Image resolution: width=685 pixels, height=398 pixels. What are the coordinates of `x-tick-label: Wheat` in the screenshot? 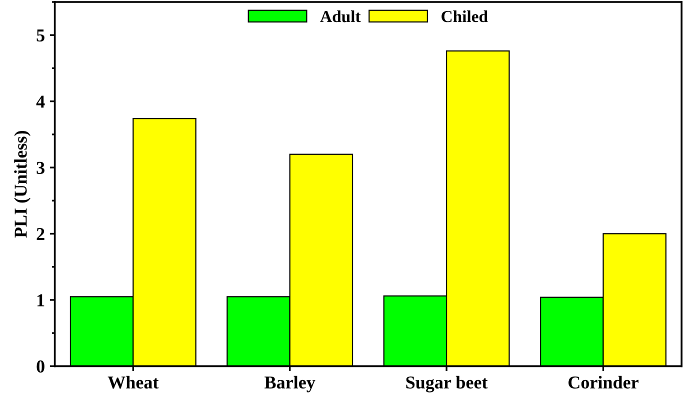 It's located at (133, 382).